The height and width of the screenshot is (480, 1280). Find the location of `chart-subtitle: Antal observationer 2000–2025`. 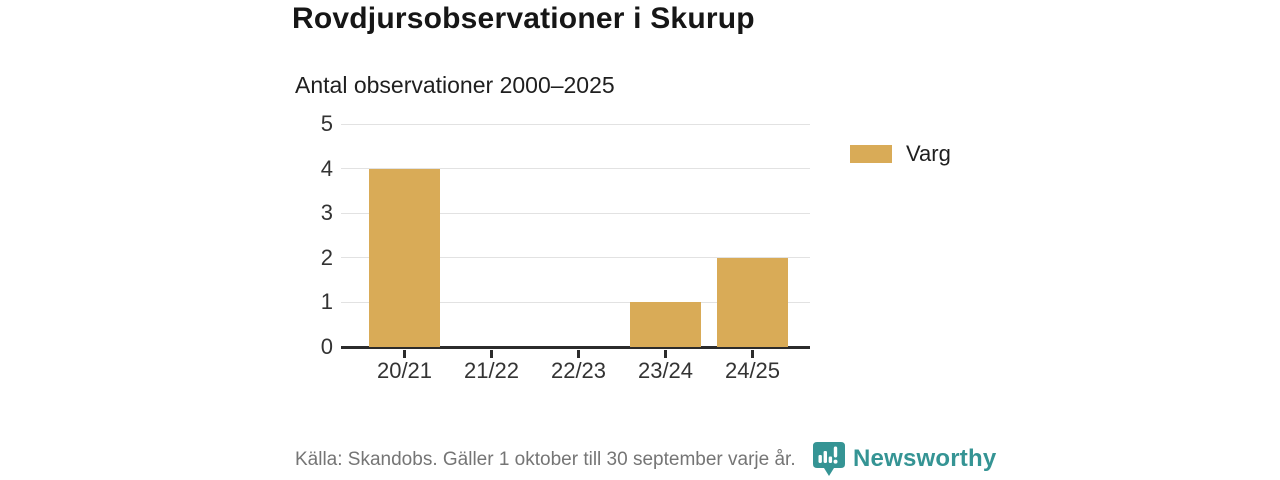

chart-subtitle: Antal observationer 2000–2025 is located at coordinates (455, 85).